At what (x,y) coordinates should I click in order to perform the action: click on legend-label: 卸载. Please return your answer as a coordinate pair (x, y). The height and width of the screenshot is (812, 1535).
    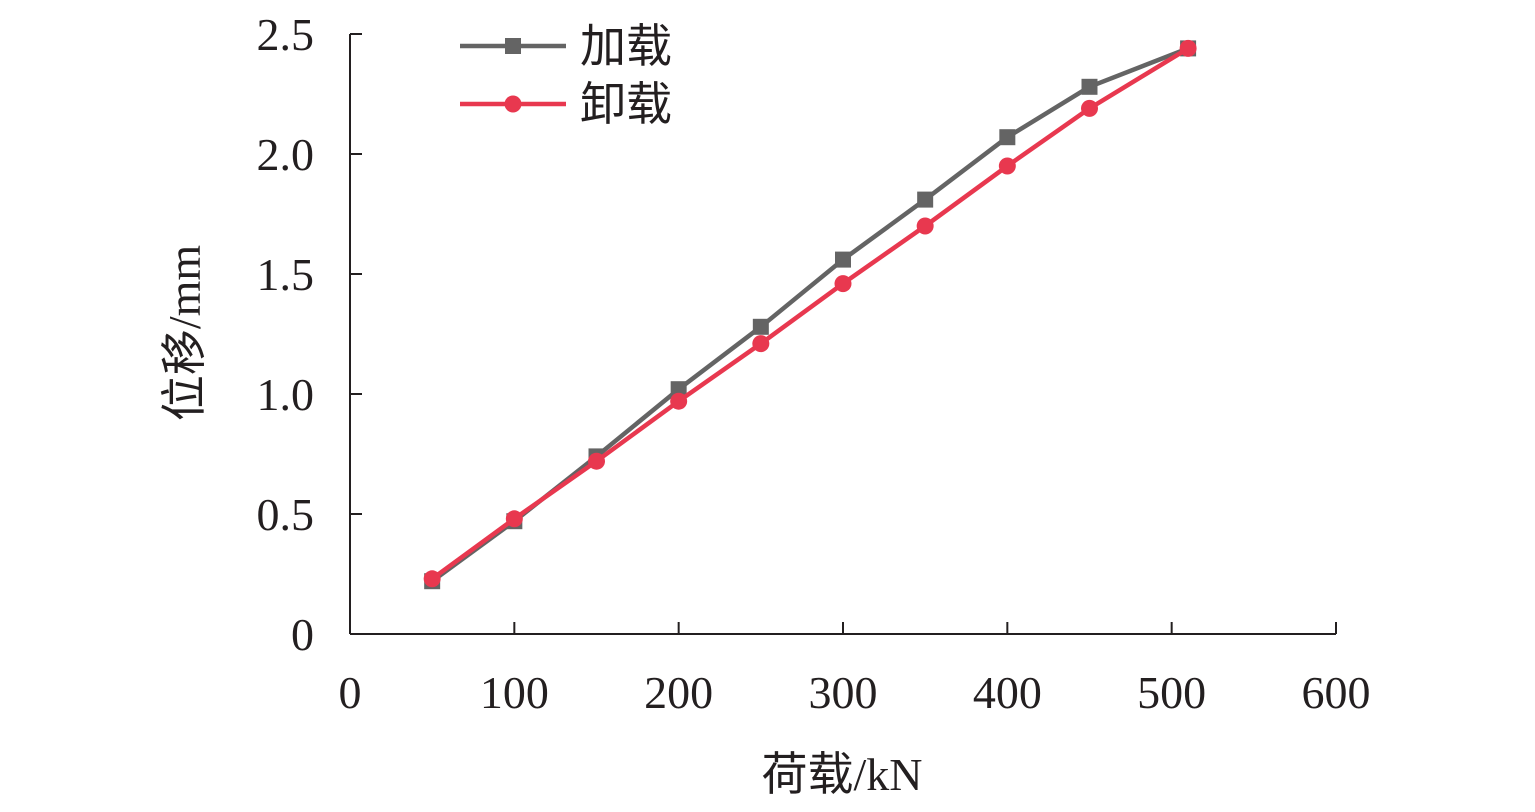
    Looking at the image, I should click on (626, 104).